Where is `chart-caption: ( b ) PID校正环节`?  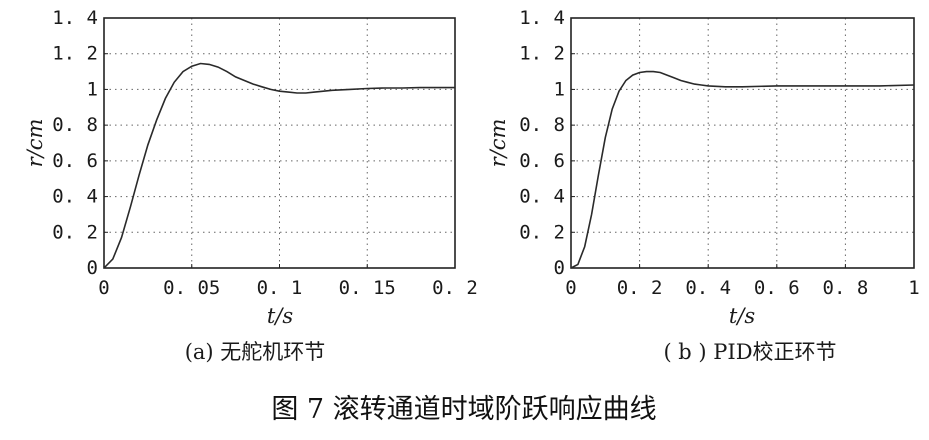 chart-caption: ( b ) PID校正环节 is located at coordinates (749, 352).